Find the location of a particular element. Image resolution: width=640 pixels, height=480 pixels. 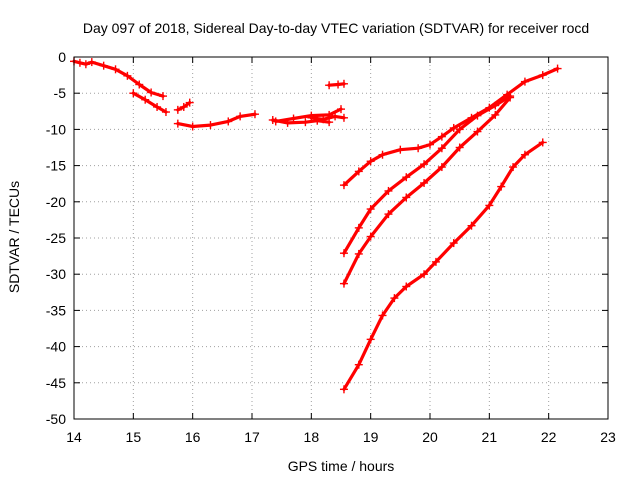

x-tick-label: 19 is located at coordinates (371, 437).